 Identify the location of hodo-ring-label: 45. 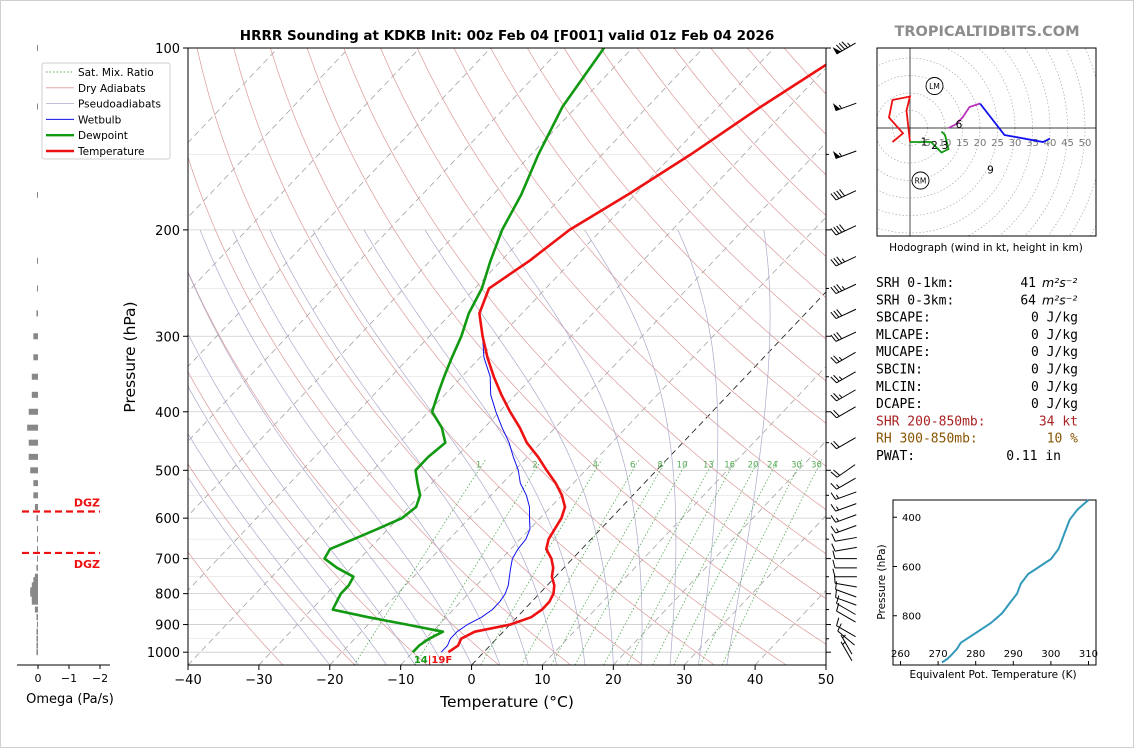
(1067, 143).